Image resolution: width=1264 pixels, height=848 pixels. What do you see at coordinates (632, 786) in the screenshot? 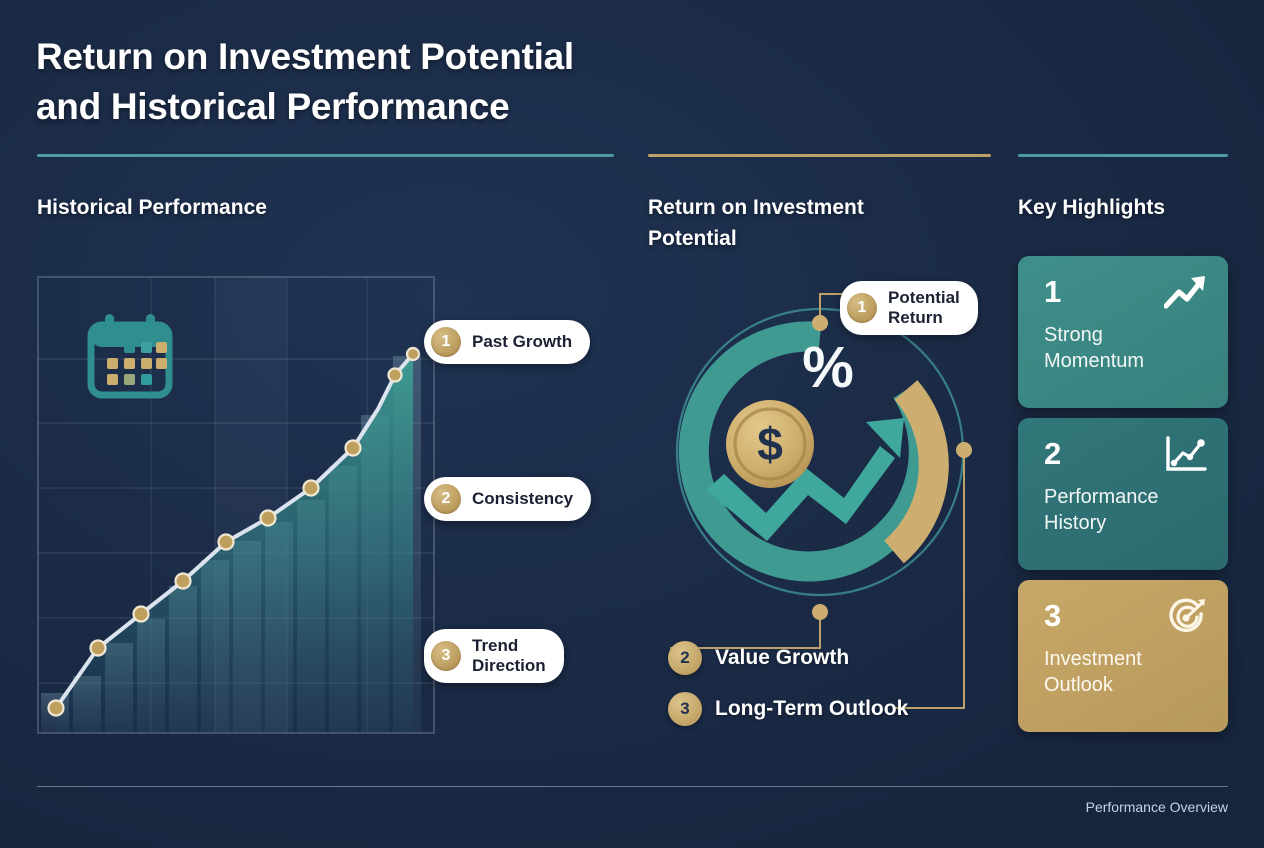
I see `footer-divider` at bounding box center [632, 786].